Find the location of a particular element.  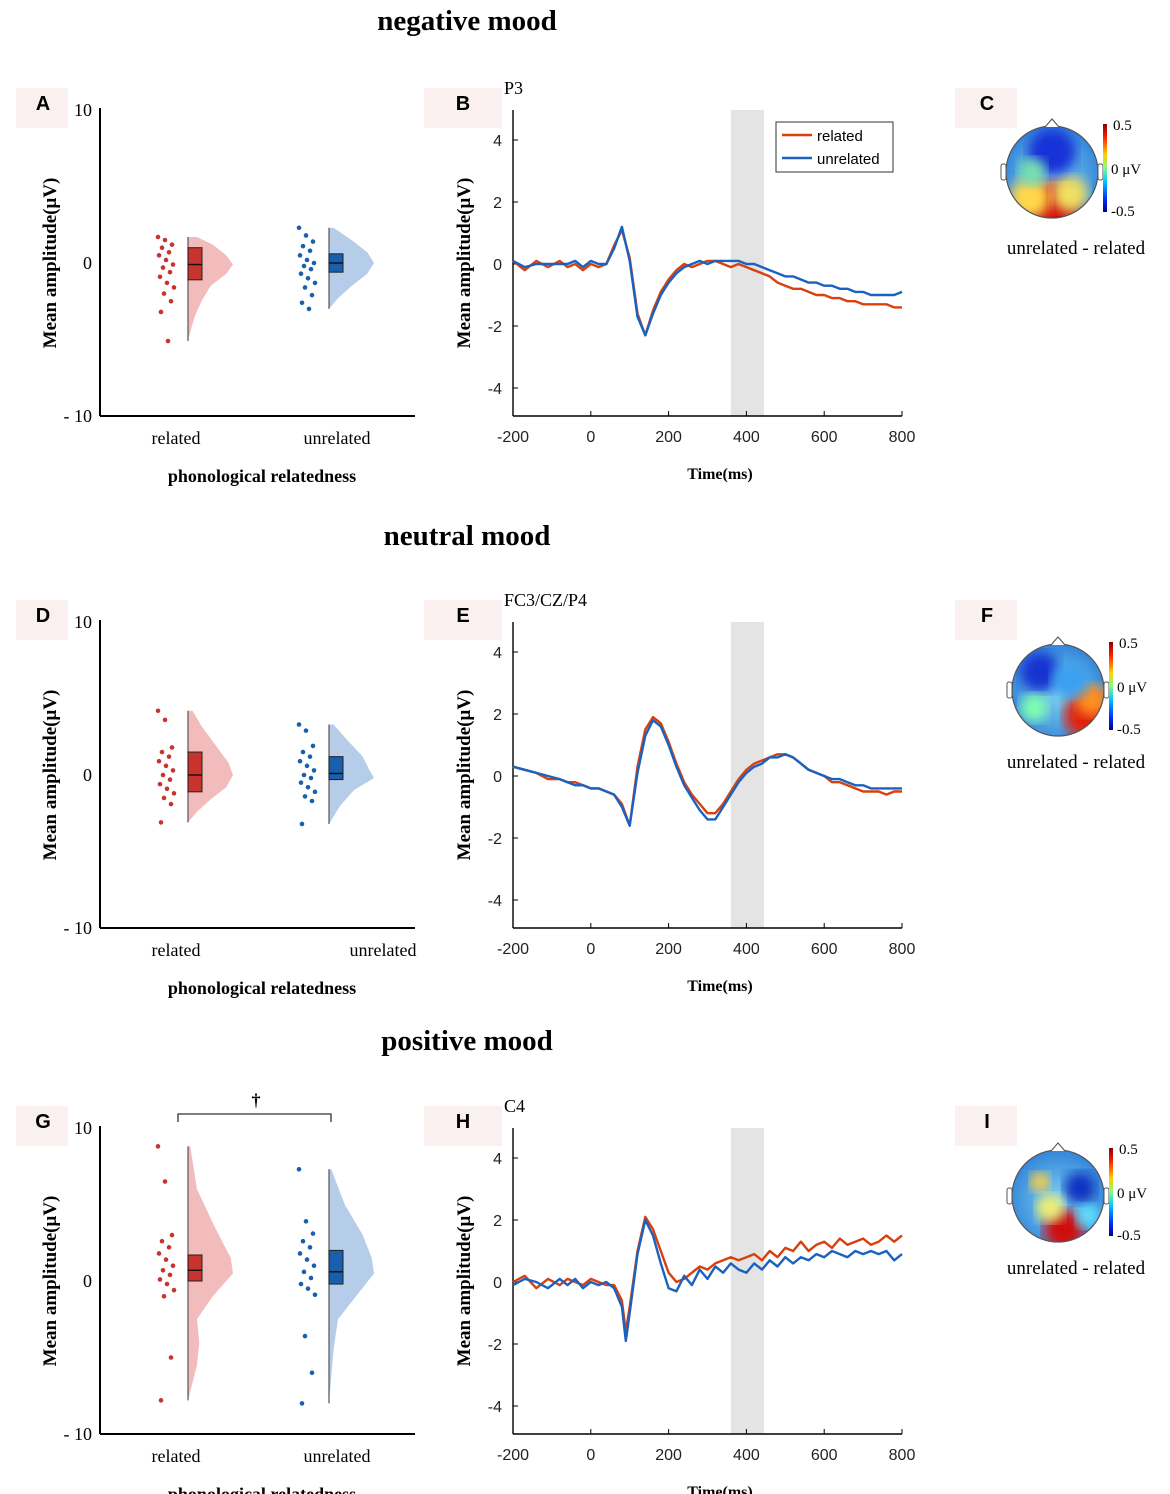

legend-label-related: related is located at coordinates (840, 136).